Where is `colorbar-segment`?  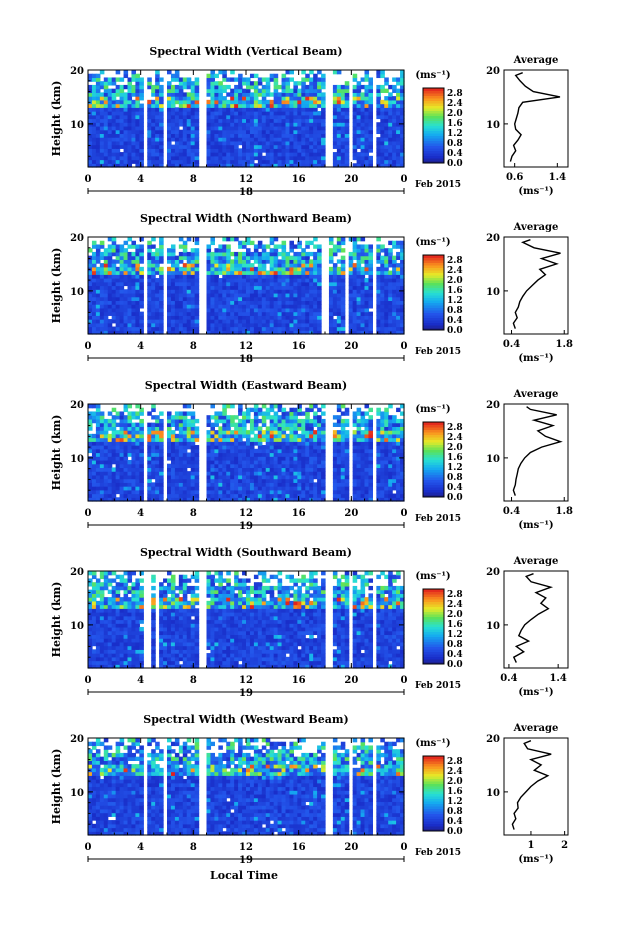 colorbar-segment is located at coordinates (433, 321).